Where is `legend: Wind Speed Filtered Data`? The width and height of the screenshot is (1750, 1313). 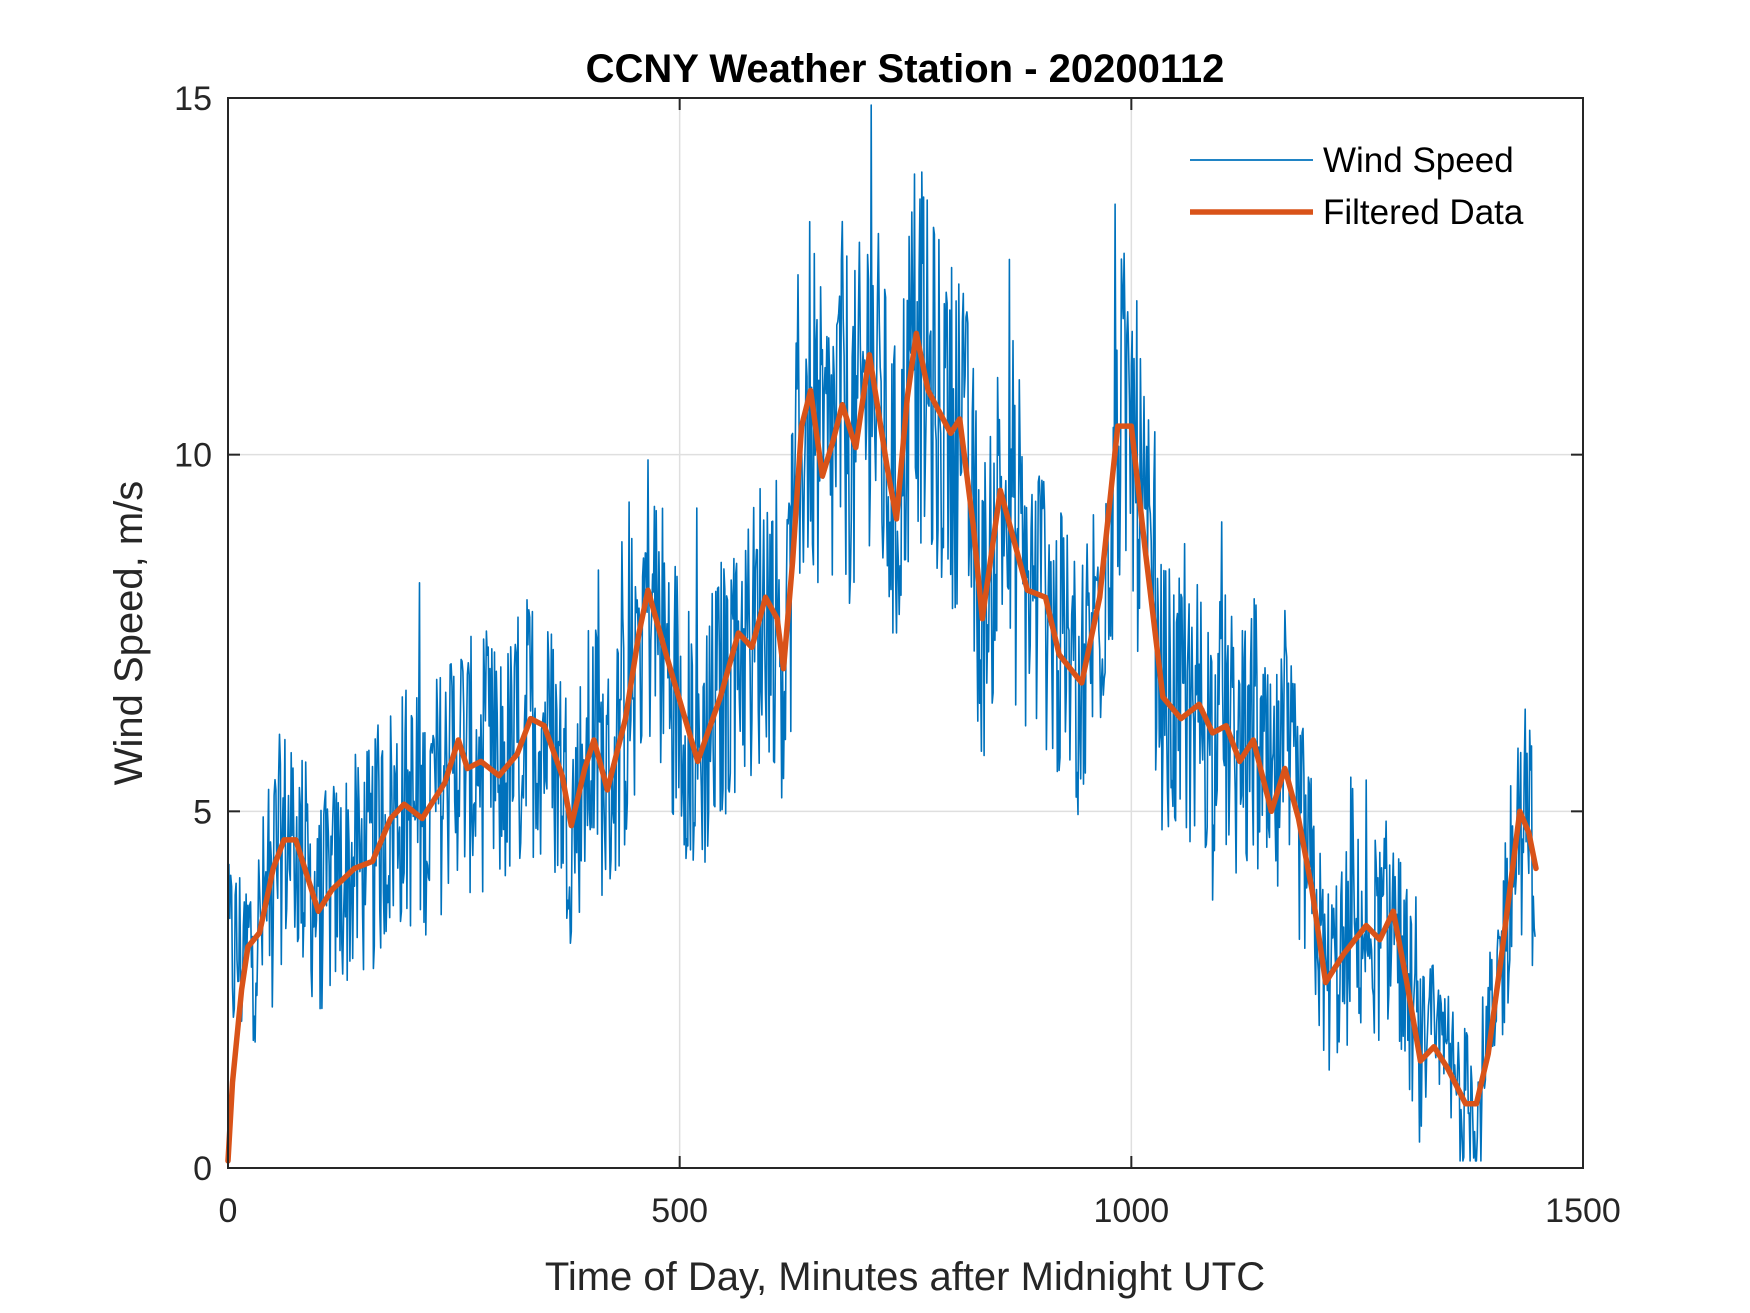
legend: Wind Speed Filtered Data is located at coordinates (1357, 186).